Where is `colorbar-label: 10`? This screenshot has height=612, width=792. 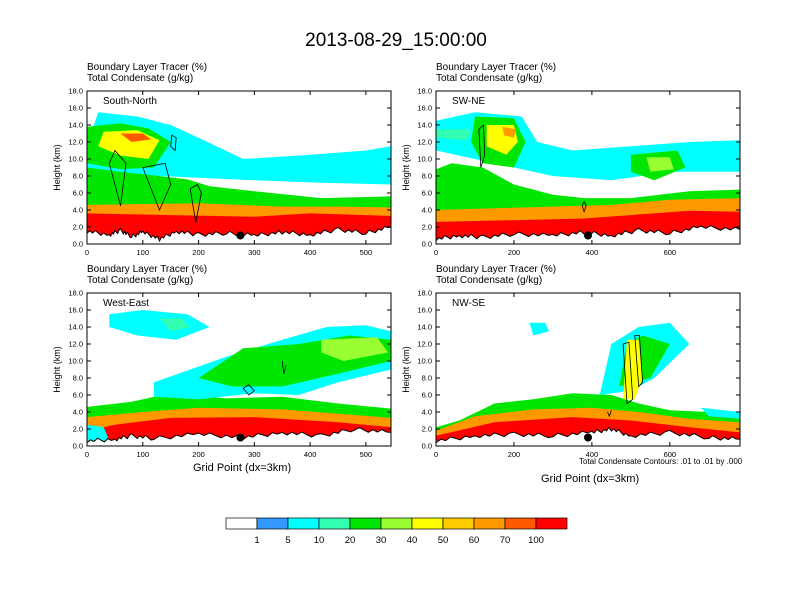 colorbar-label: 10 is located at coordinates (319, 540).